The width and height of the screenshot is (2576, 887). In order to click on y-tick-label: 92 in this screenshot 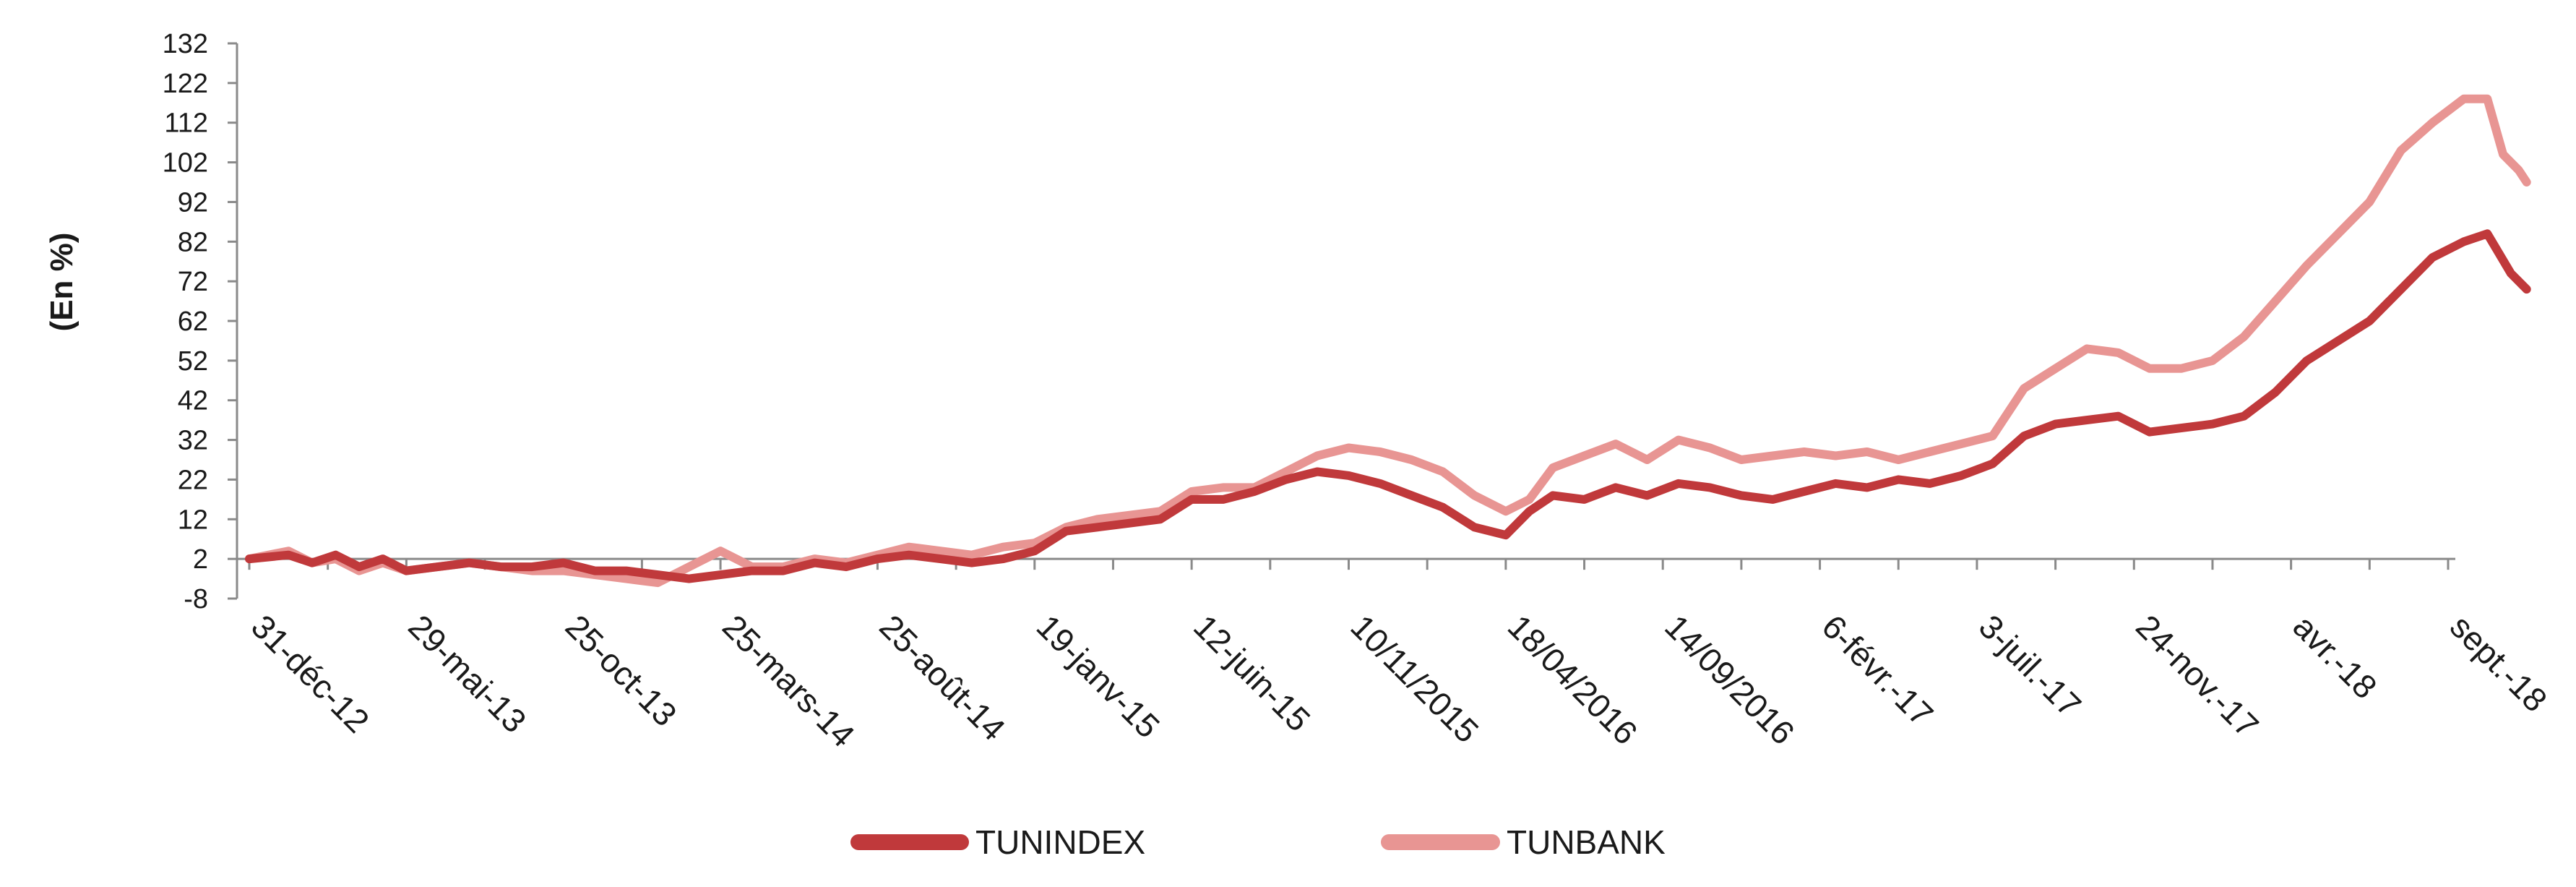, I will do `click(193, 202)`.